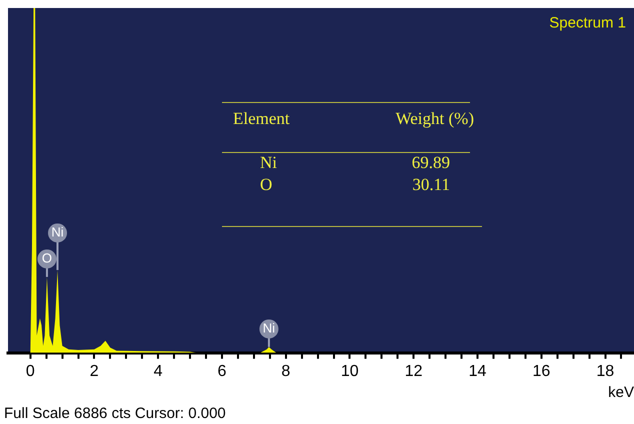 The width and height of the screenshot is (634, 424). What do you see at coordinates (30, 371) in the screenshot?
I see `x-tick-label: 0` at bounding box center [30, 371].